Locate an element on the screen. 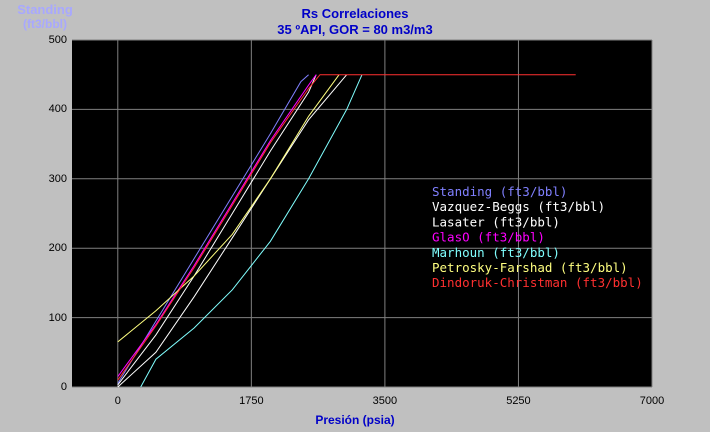  legend-entry-4: Marhoun (ft3/bbl) is located at coordinates (496, 252).